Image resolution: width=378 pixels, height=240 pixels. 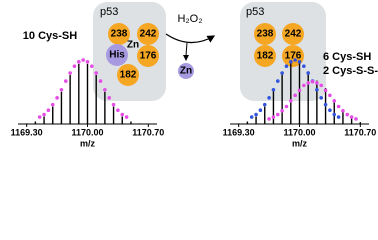 I want to click on his-label: His, so click(x=117, y=55).